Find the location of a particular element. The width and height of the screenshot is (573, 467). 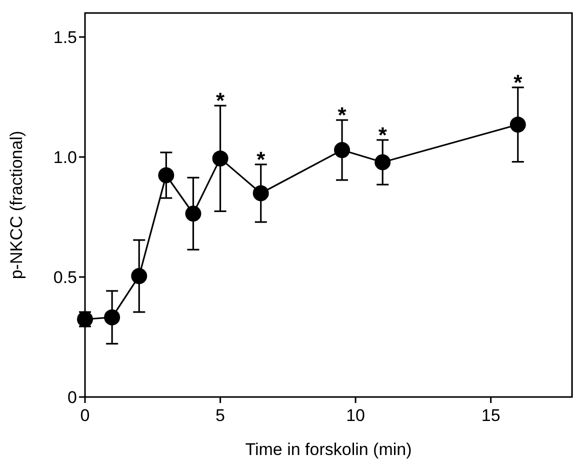

x-tick-label: 15 is located at coordinates (490, 415).